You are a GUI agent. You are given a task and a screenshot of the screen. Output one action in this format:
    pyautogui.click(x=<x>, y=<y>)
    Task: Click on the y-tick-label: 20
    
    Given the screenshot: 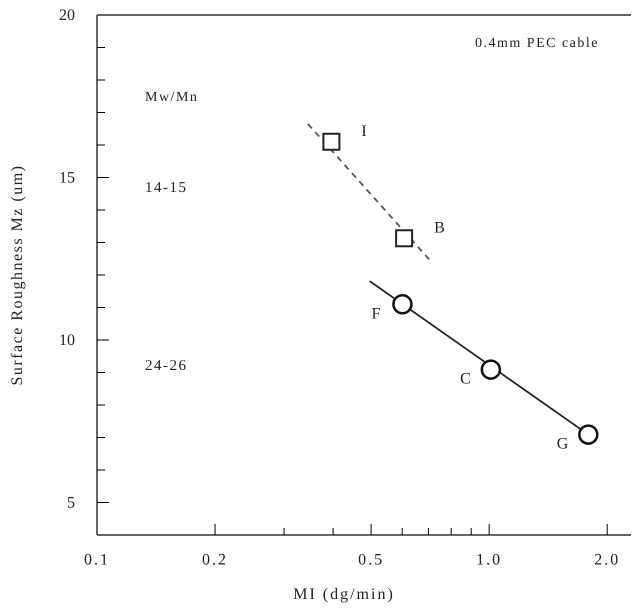 What is the action you would take?
    pyautogui.click(x=67, y=15)
    